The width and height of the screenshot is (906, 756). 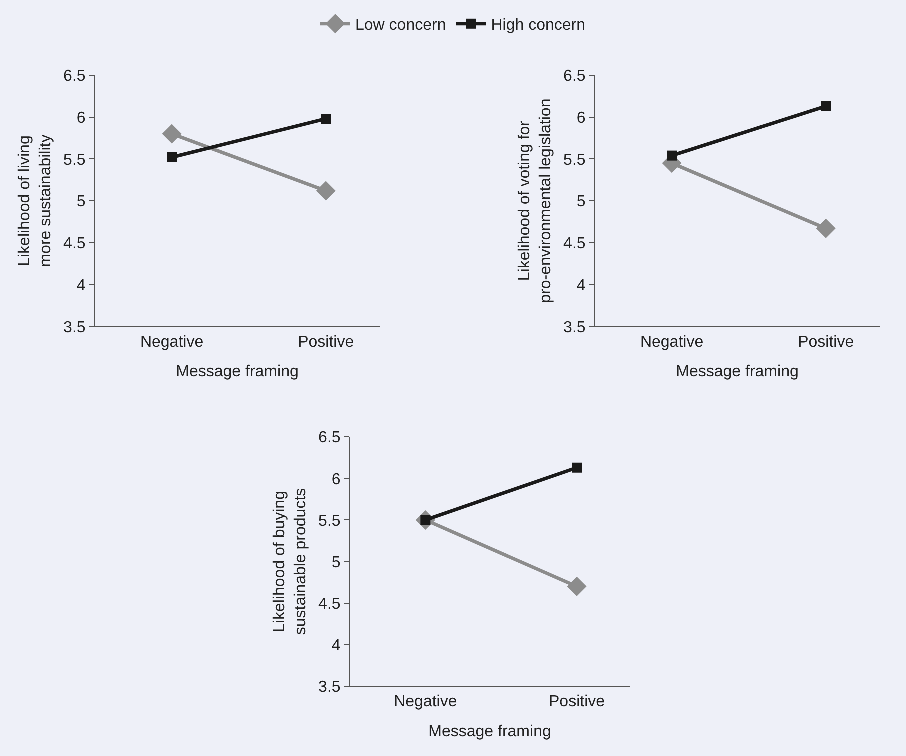 I want to click on legend-label: High concern, so click(x=538, y=25).